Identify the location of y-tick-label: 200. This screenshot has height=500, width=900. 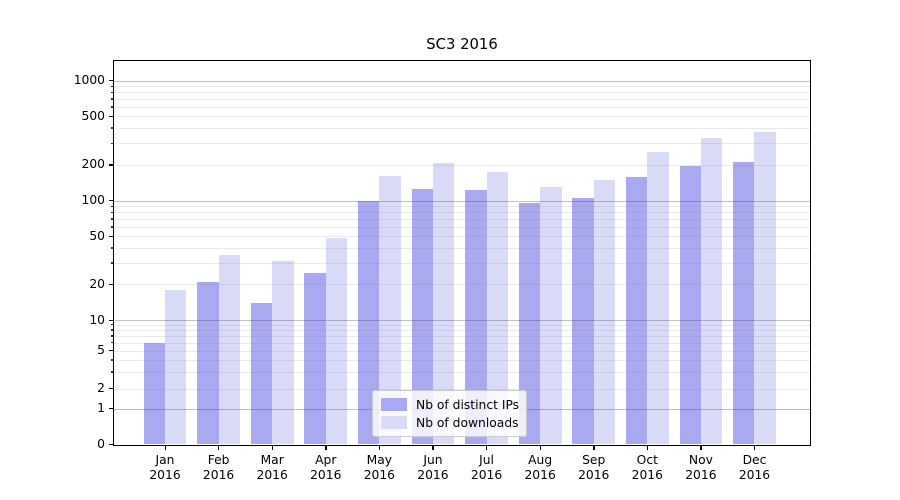
(93, 164).